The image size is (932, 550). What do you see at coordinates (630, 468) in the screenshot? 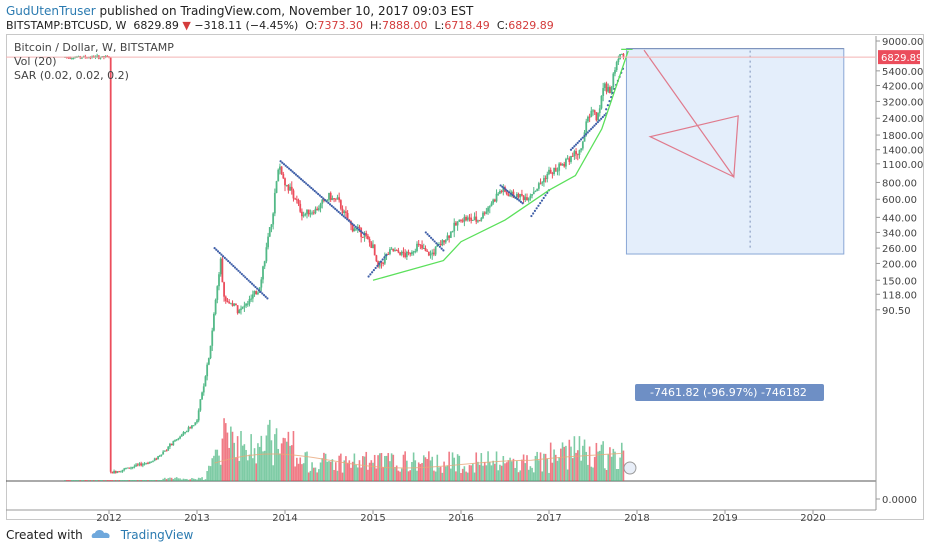
I see `flag-icon` at bounding box center [630, 468].